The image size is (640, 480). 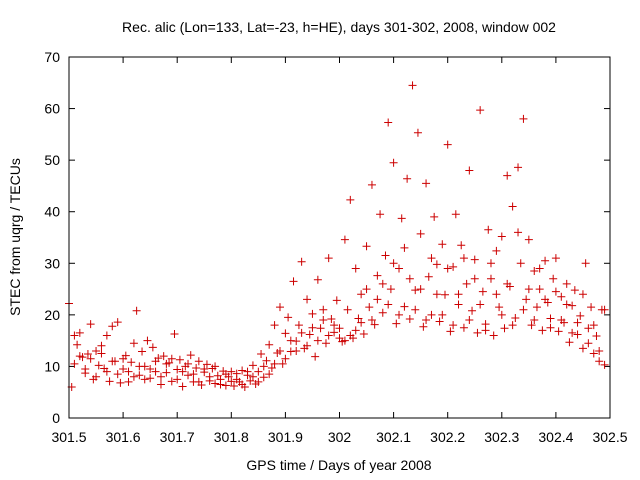 What do you see at coordinates (123, 437) in the screenshot?
I see `x-tick-label: 301.6` at bounding box center [123, 437].